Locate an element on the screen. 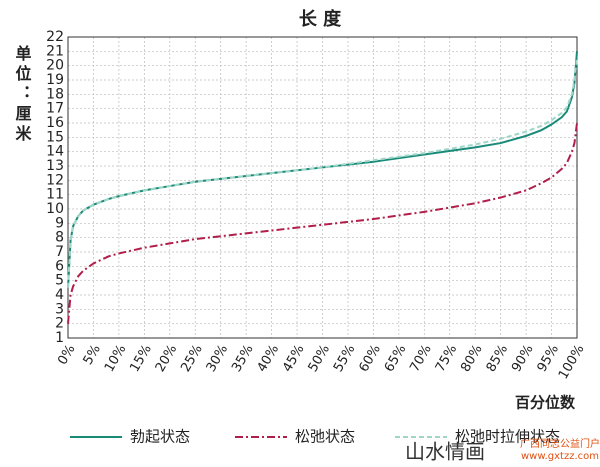  legend-label: 松弛时拉伸状态 is located at coordinates (507, 437).